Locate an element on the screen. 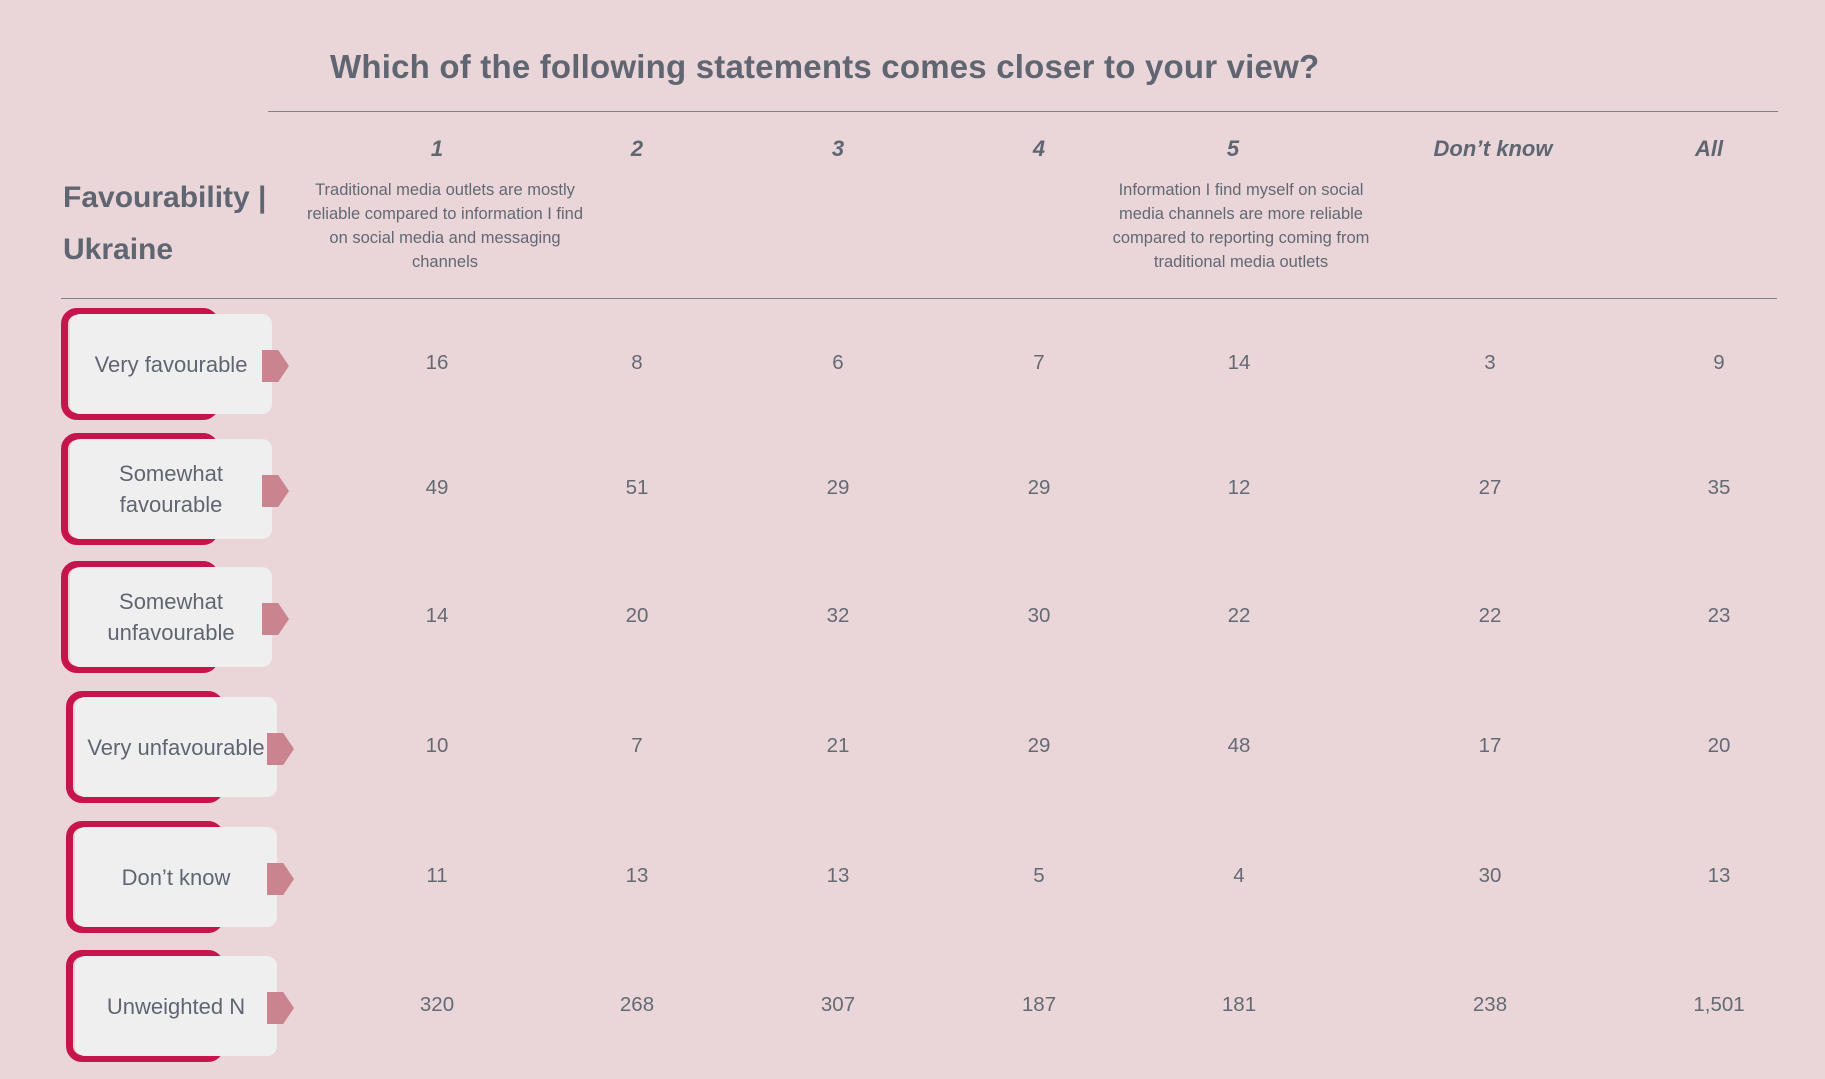  table-cell: 17 is located at coordinates (1490, 745).